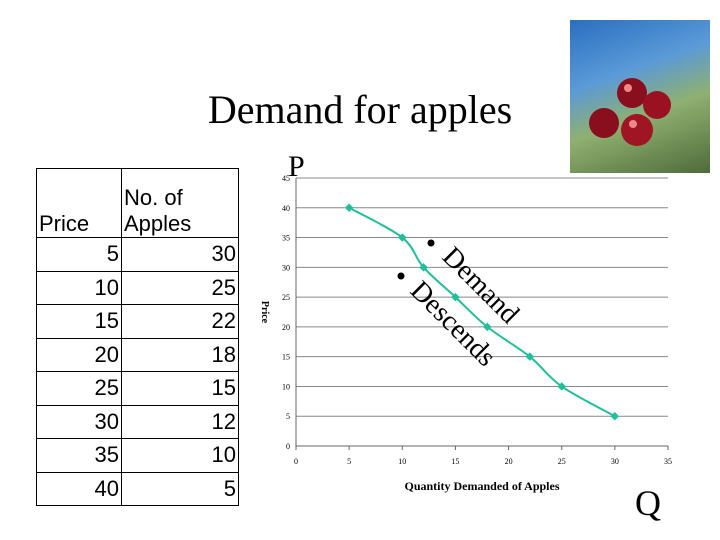 This screenshot has width=720, height=540. What do you see at coordinates (288, 416) in the screenshot?
I see `y-tick-label: 5` at bounding box center [288, 416].